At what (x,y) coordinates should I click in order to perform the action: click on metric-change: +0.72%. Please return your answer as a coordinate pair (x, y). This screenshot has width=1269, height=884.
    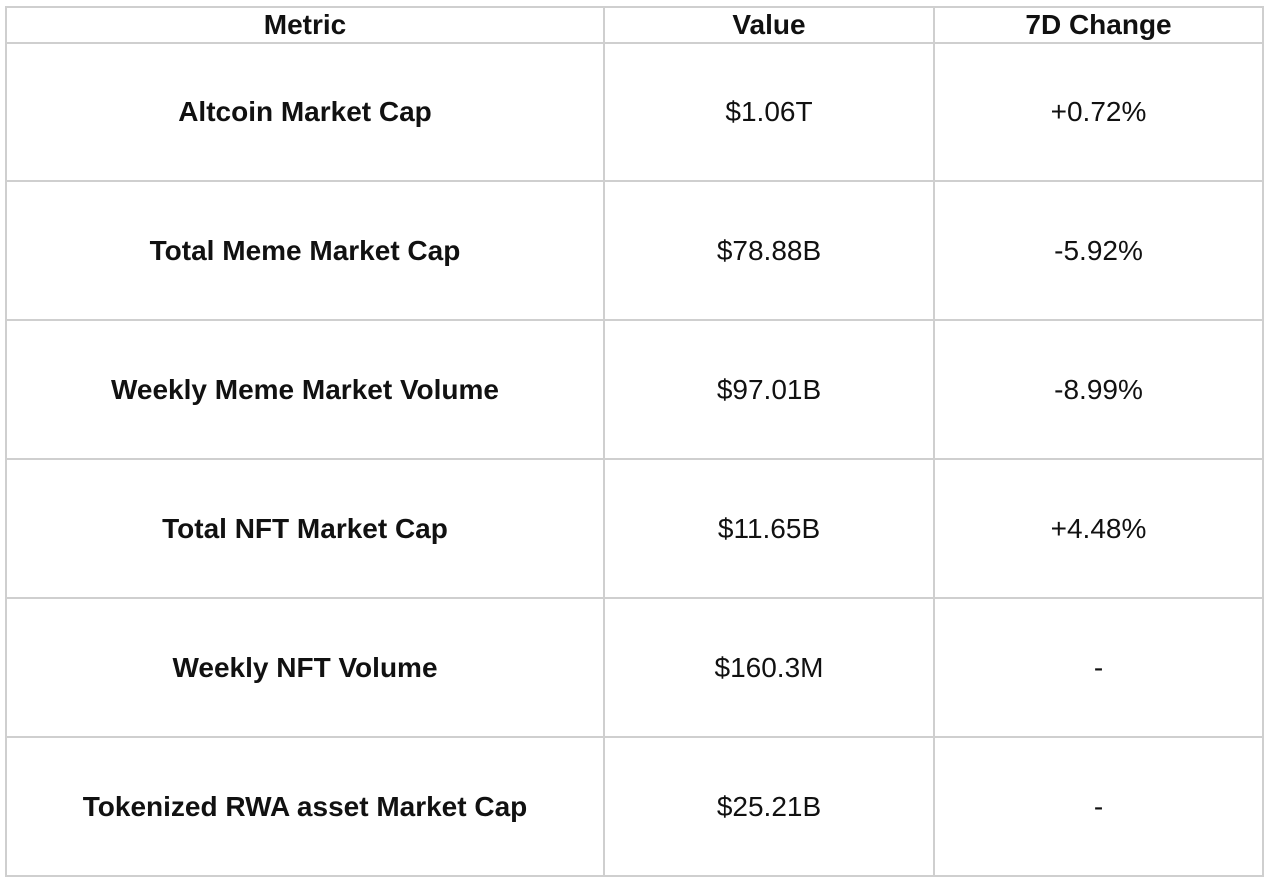
    Looking at the image, I should click on (1098, 112).